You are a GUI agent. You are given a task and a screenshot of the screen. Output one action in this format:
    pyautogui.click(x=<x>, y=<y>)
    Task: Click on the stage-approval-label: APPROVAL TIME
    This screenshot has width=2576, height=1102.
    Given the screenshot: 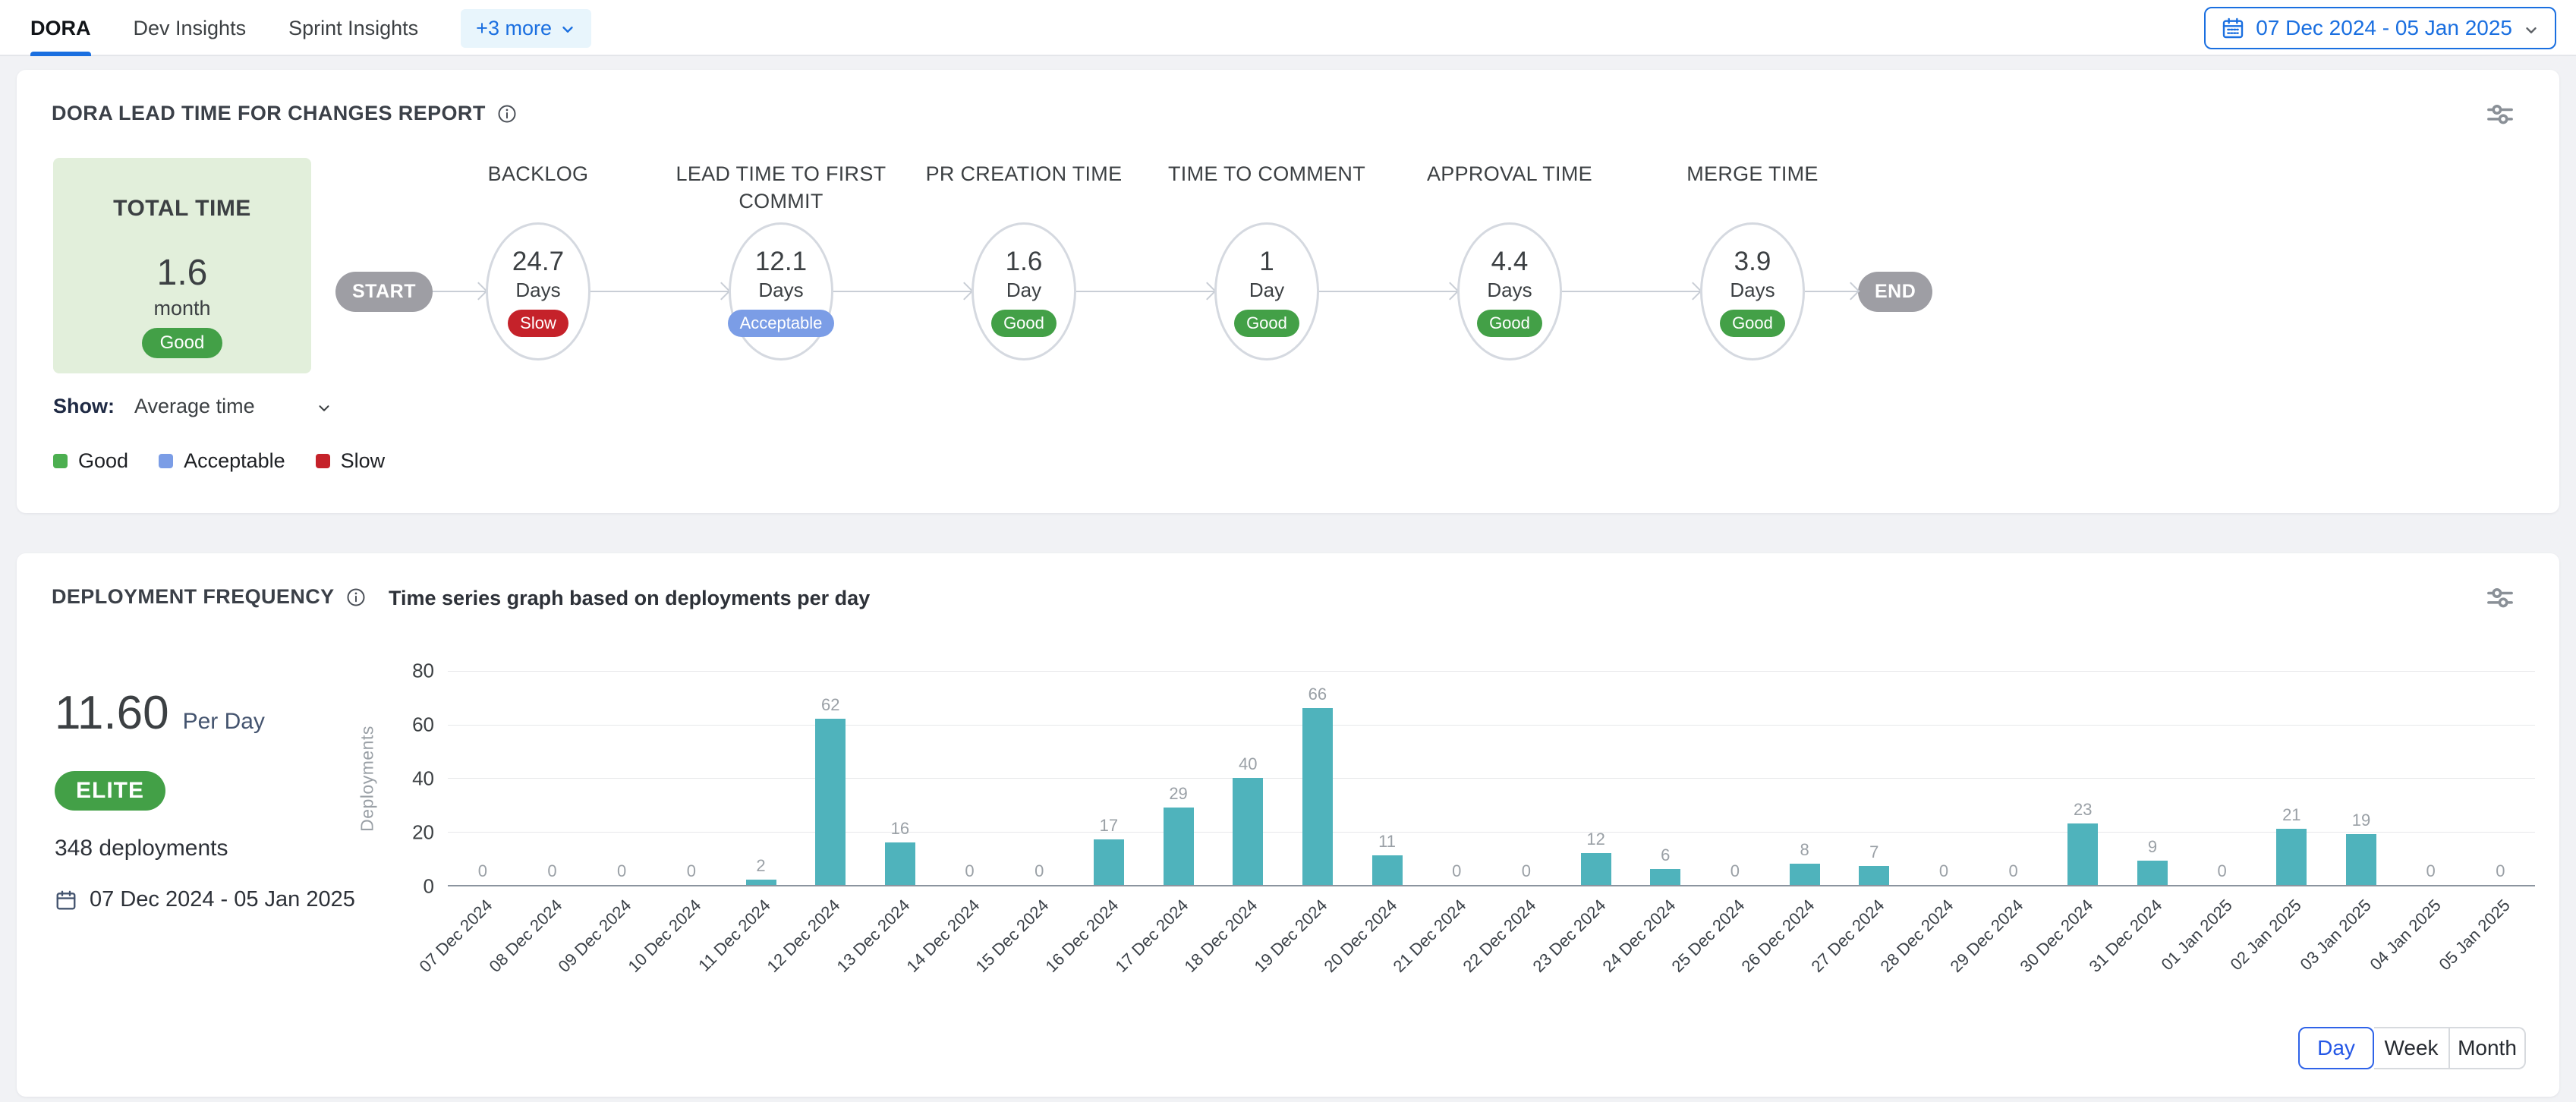 What is the action you would take?
    pyautogui.click(x=1509, y=173)
    